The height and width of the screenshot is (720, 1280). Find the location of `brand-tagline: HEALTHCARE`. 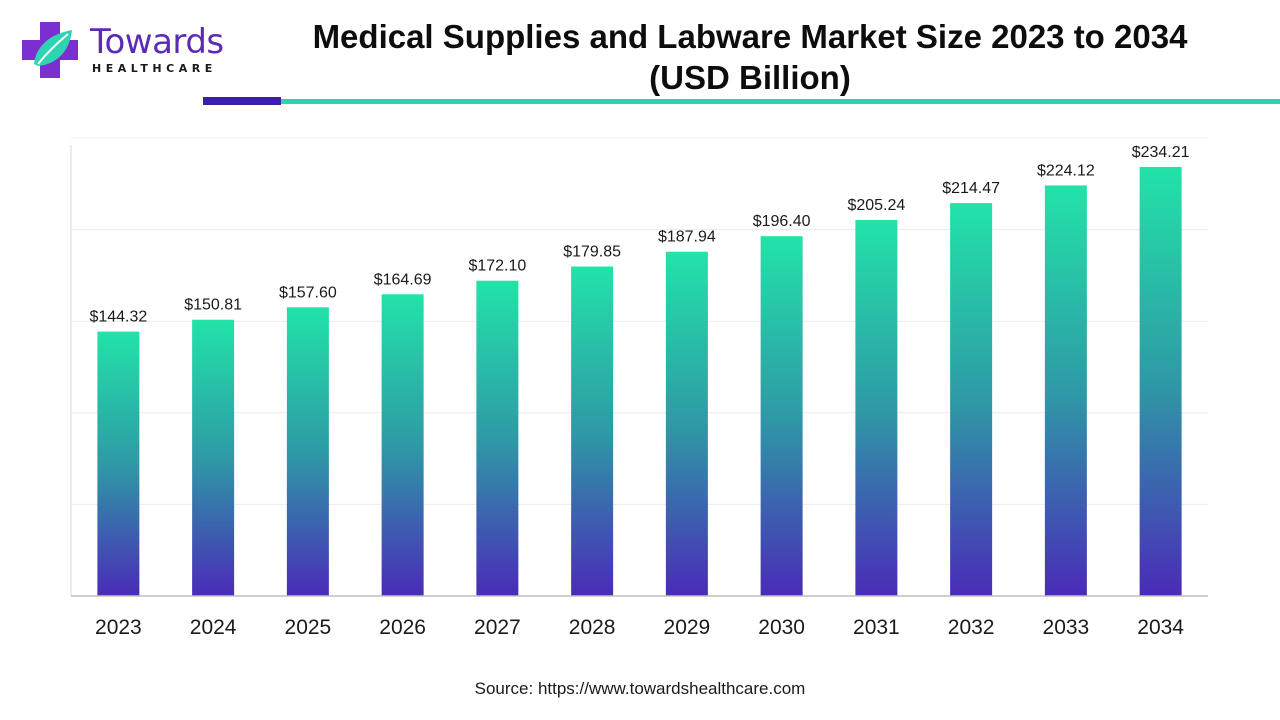

brand-tagline: HEALTHCARE is located at coordinates (154, 68).